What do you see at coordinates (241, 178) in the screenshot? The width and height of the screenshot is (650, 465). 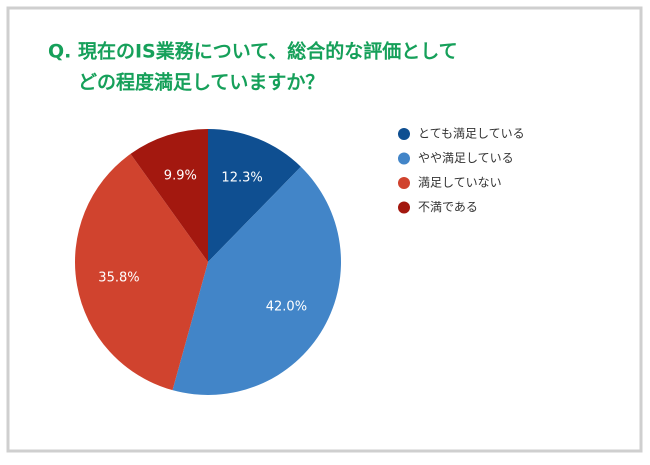 I see `data-label: 12.3%` at bounding box center [241, 178].